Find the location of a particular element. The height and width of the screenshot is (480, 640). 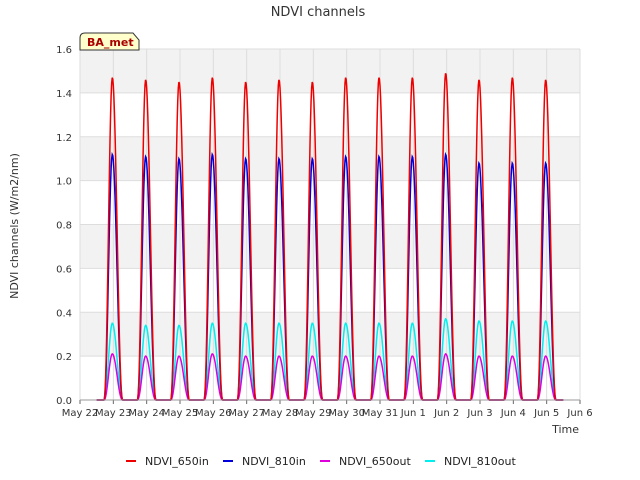

site-badge: BA_met is located at coordinates (109, 41).